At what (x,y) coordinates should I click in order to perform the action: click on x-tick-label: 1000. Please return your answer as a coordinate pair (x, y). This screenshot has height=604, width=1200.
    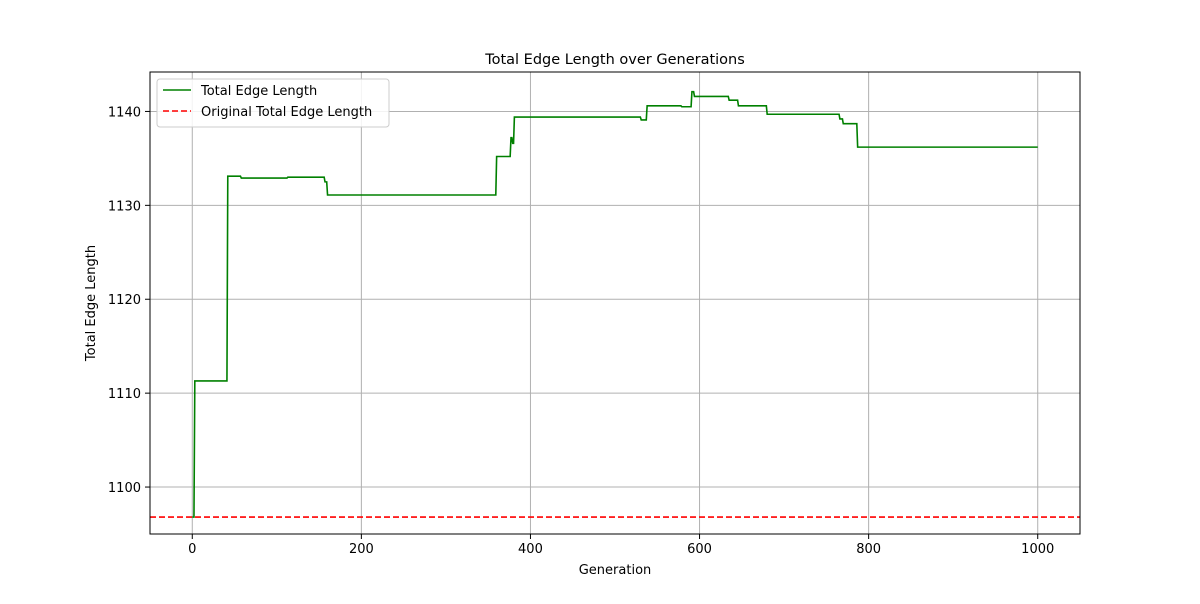
    Looking at the image, I should click on (1037, 549).